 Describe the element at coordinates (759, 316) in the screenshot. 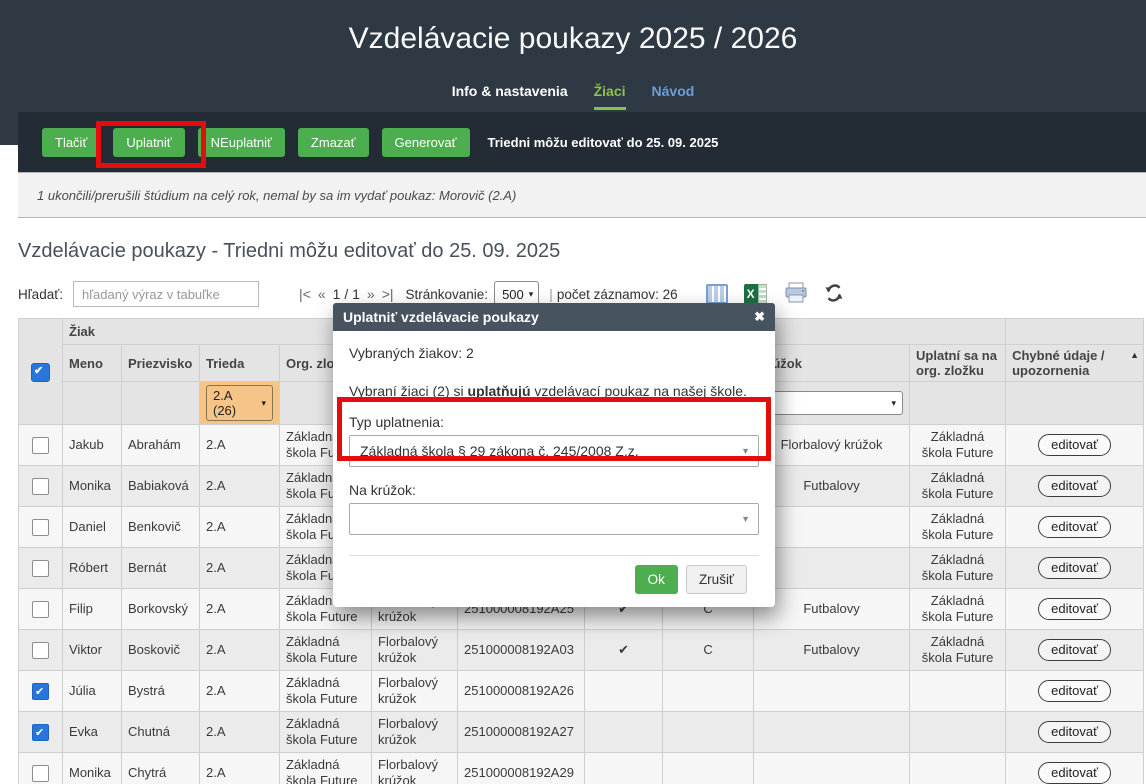

I see `close-icon: ✖` at that location.